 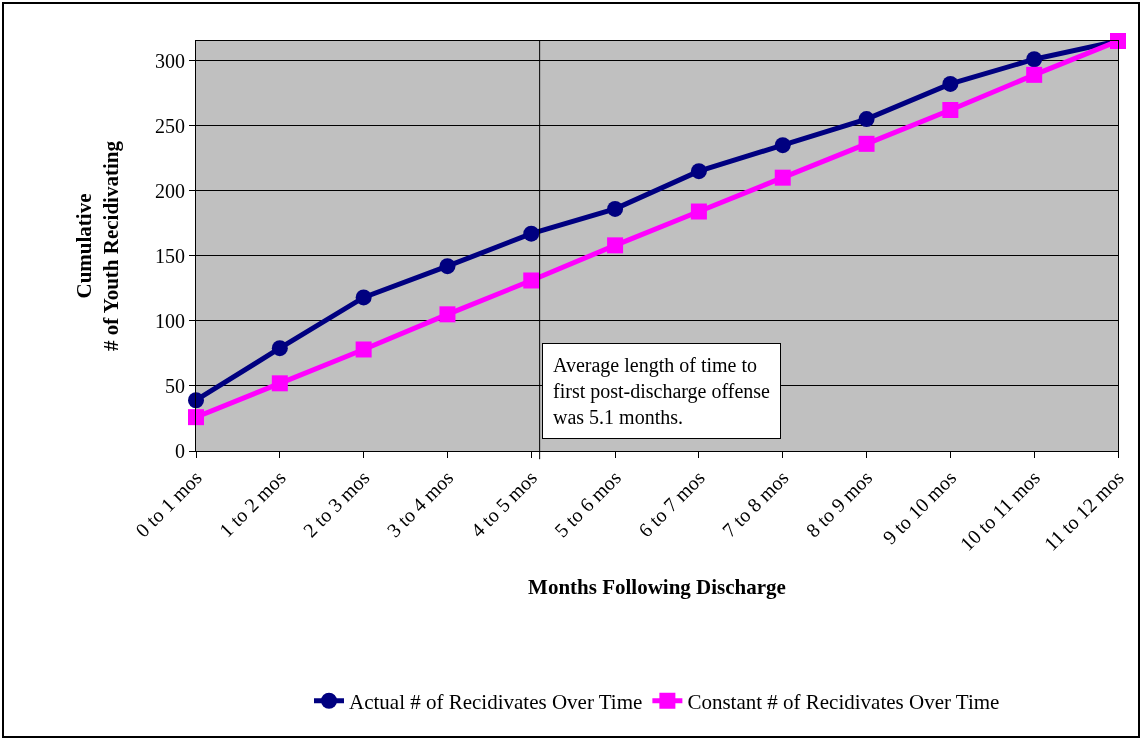 I want to click on x-axis-title: Months Following Discharge, so click(x=657, y=587).